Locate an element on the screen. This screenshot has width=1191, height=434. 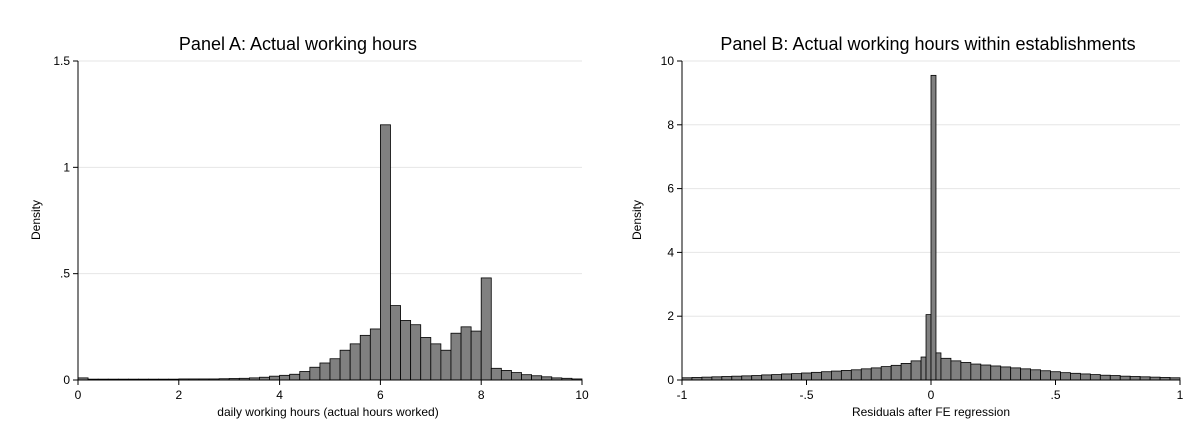
x-tick-label: 2 is located at coordinates (178, 395).